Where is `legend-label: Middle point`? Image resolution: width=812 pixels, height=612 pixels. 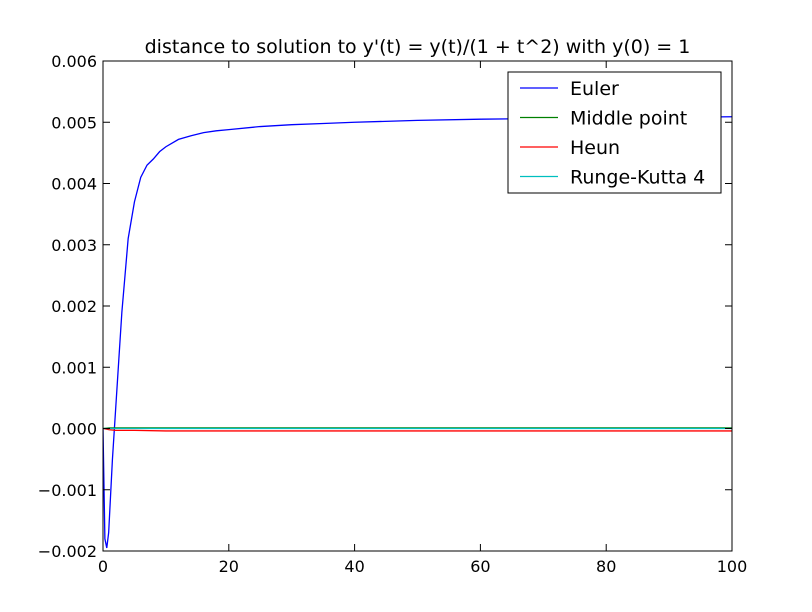
legend-label: Middle point is located at coordinates (628, 119).